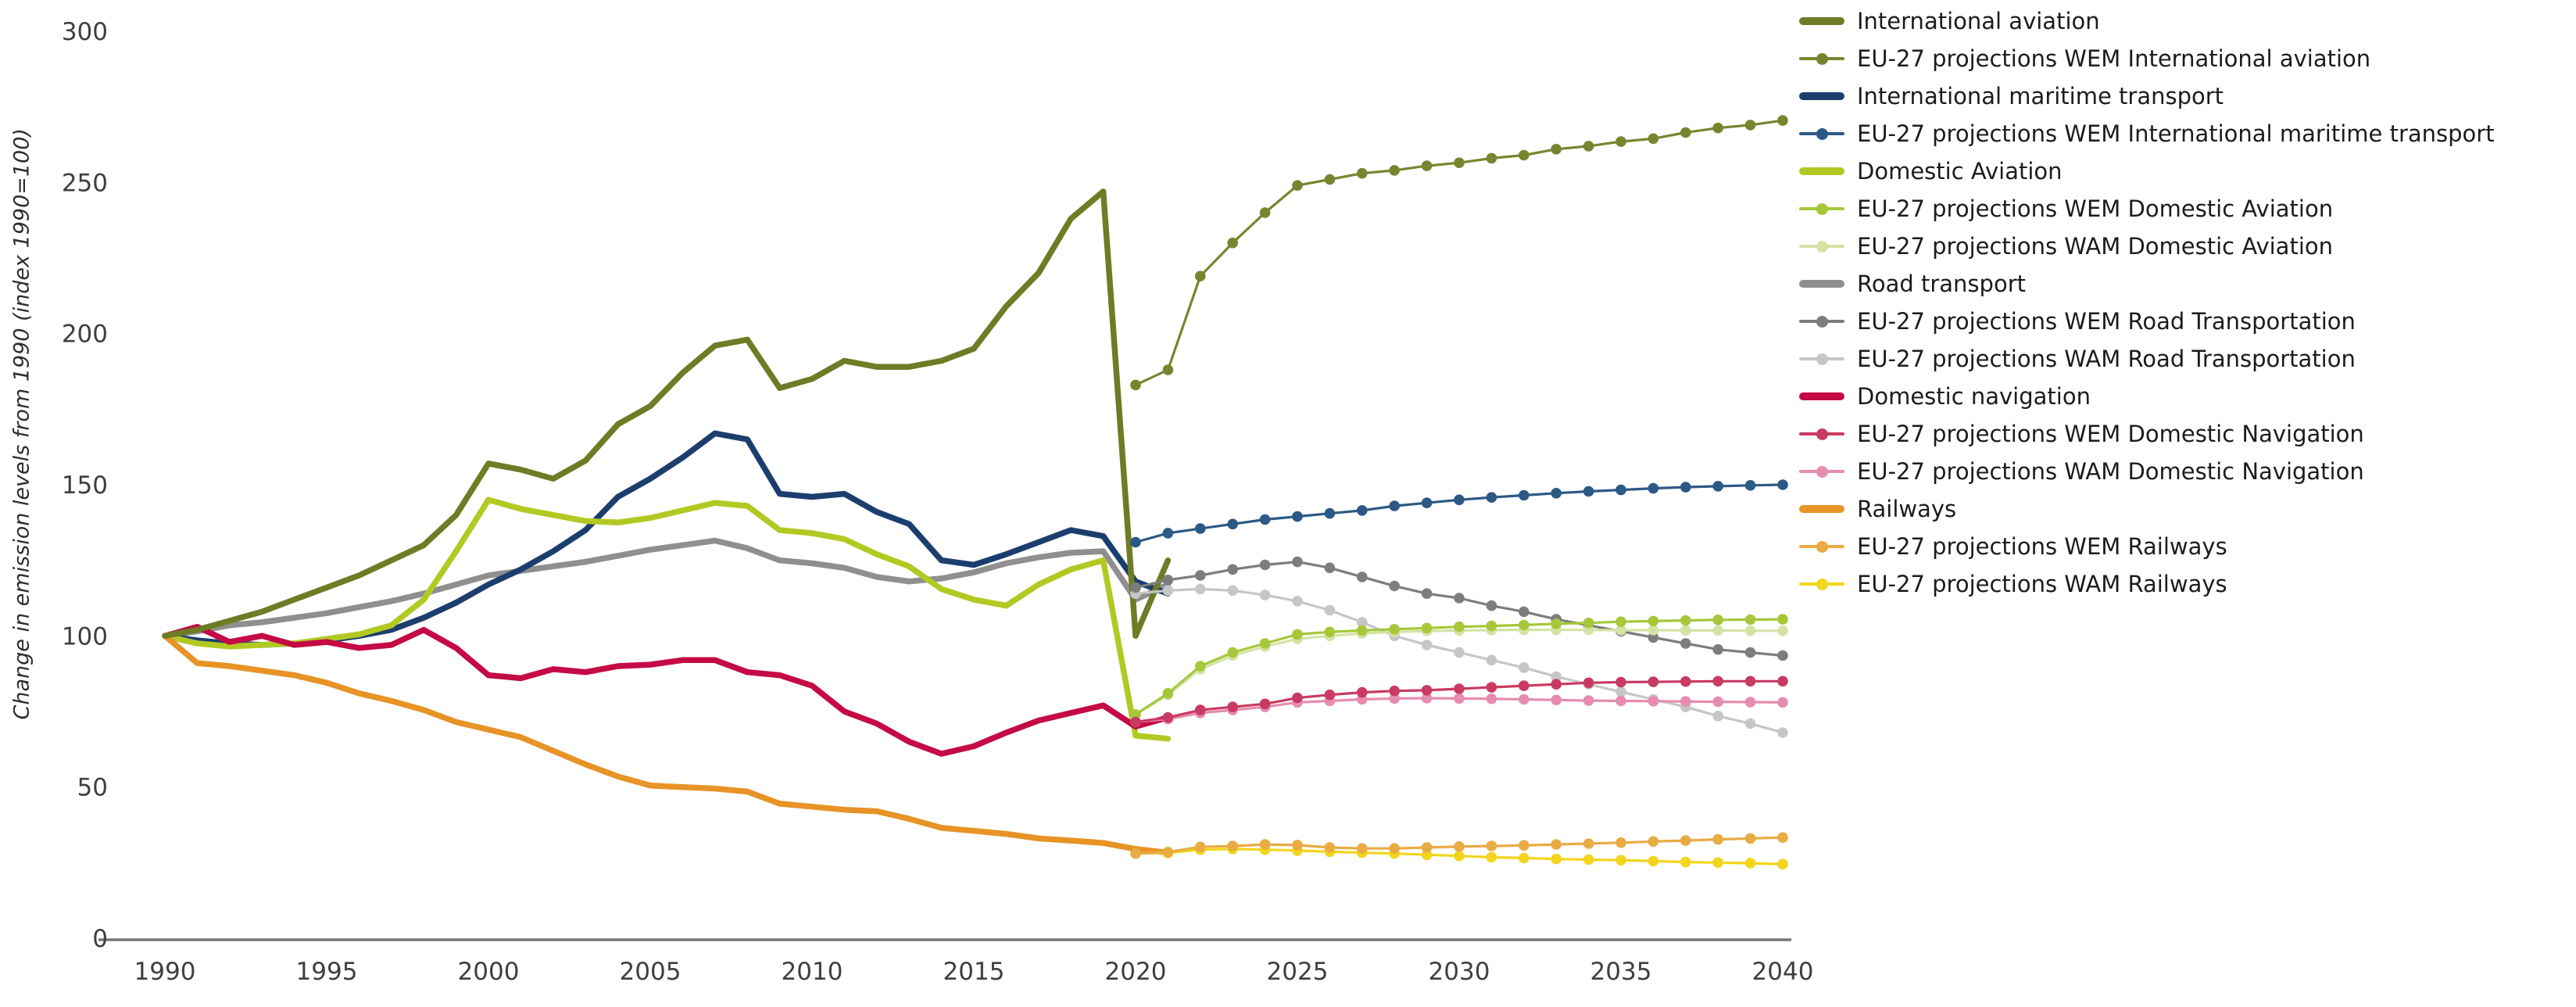  What do you see at coordinates (1821, 396) in the screenshot?
I see `legend-line-swatch-icon` at bounding box center [1821, 396].